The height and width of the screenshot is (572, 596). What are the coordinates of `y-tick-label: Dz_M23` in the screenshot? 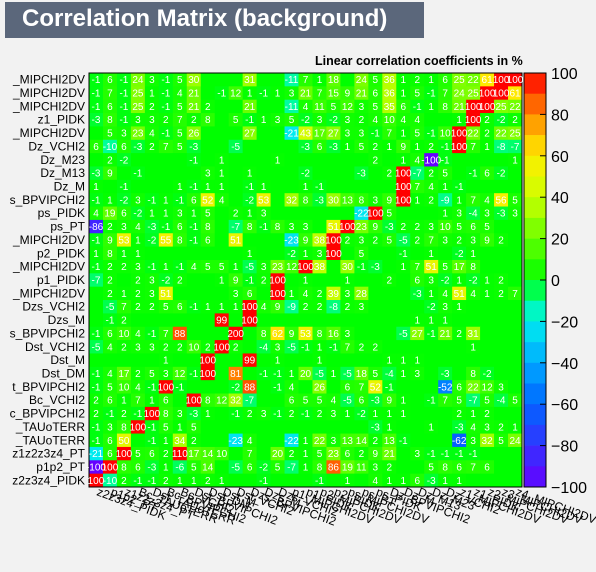 It's located at (62, 160).